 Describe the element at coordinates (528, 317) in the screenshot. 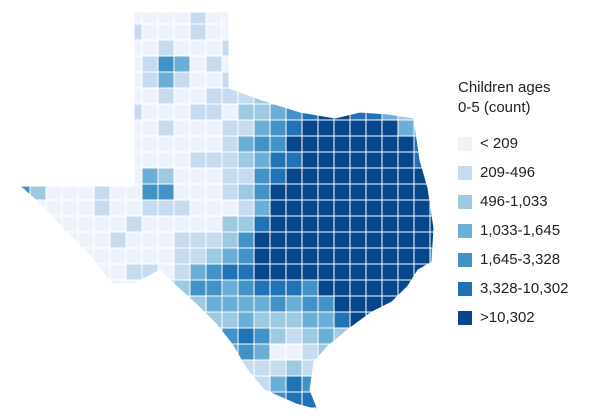

I see `legend-item: >10,302` at that location.